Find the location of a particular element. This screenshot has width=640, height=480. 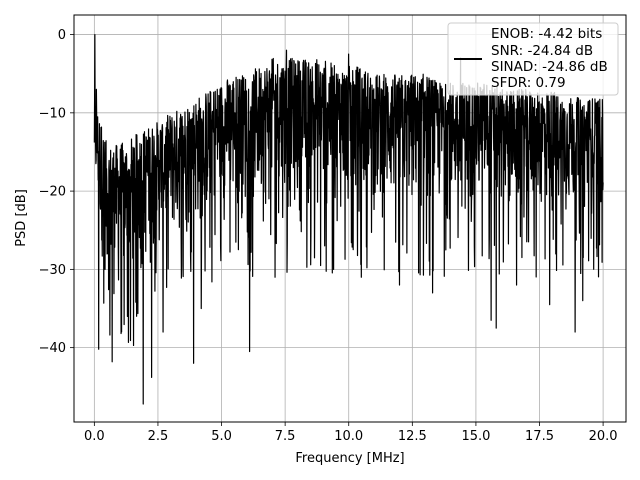

x-axis: 0.0 2.5 5.0 7.5 10.0 12.5 15.0 17.5 20.0 is located at coordinates (351, 433).